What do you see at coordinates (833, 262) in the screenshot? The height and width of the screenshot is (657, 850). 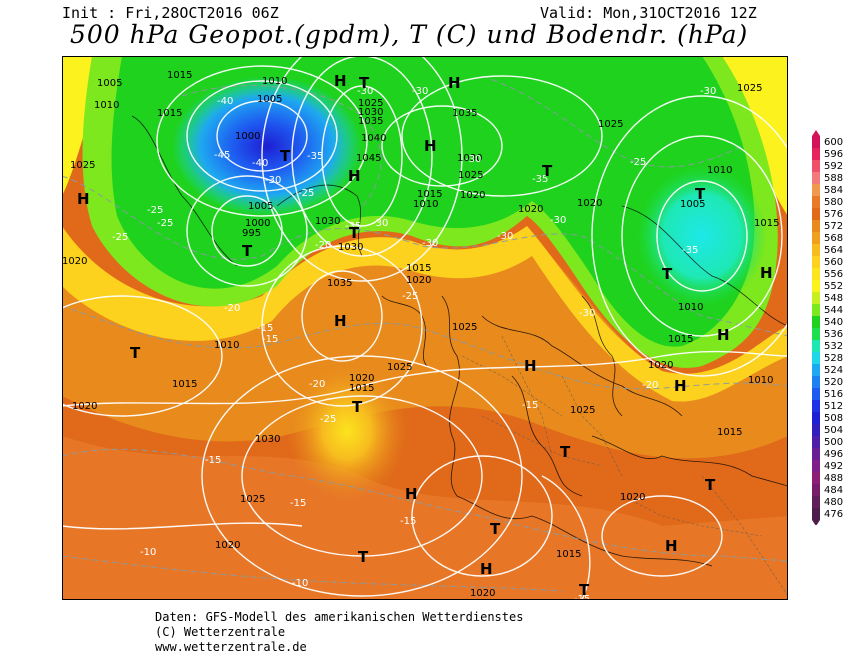 I see `scale-label: 560` at bounding box center [833, 262].